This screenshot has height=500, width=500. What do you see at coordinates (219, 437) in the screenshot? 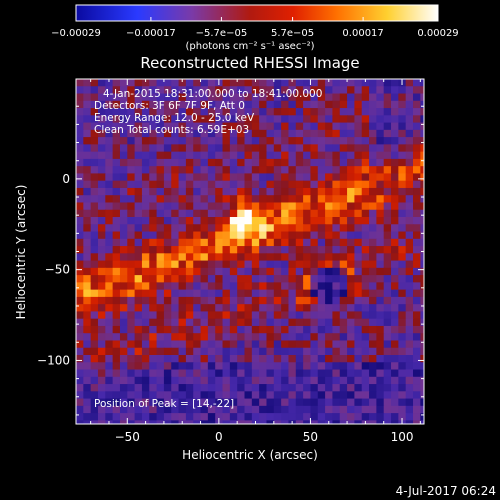
I see `x-tick-label: 0` at bounding box center [219, 437].